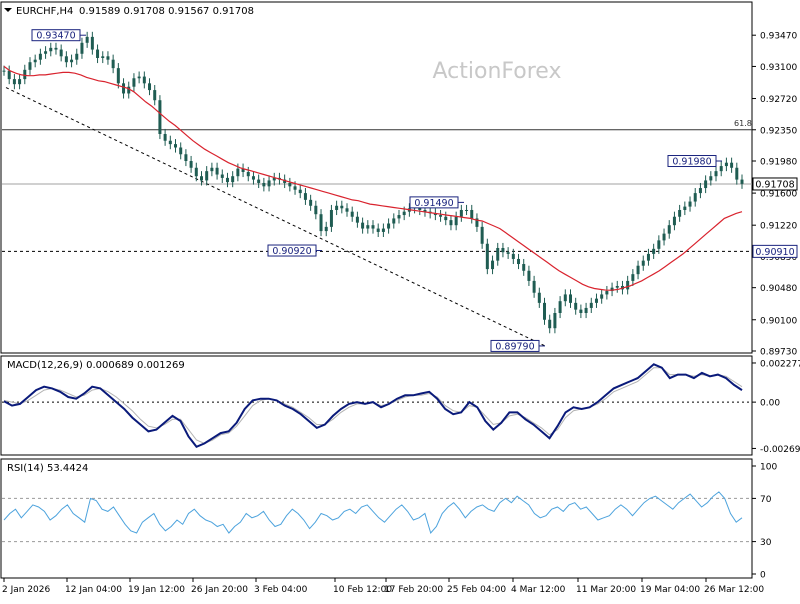 The image size is (800, 604). I want to click on price-axis-tick-label: 0.92720, so click(778, 100).